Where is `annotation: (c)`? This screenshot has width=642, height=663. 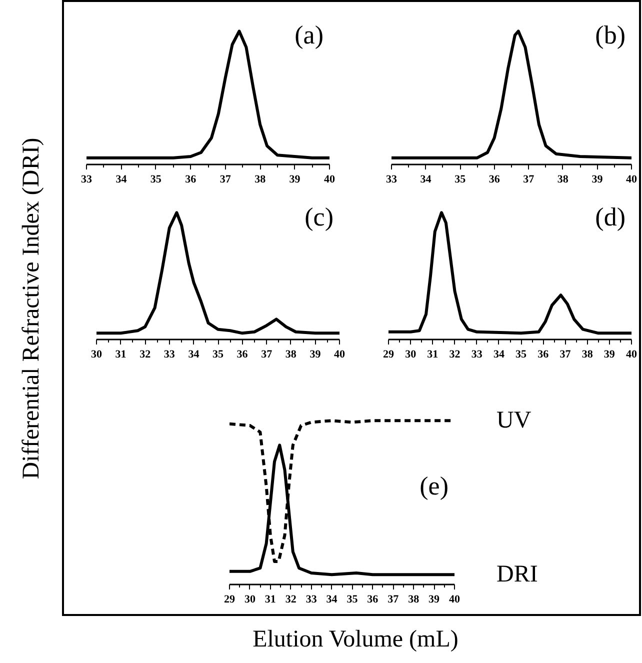 annotation: (c) is located at coordinates (319, 217).